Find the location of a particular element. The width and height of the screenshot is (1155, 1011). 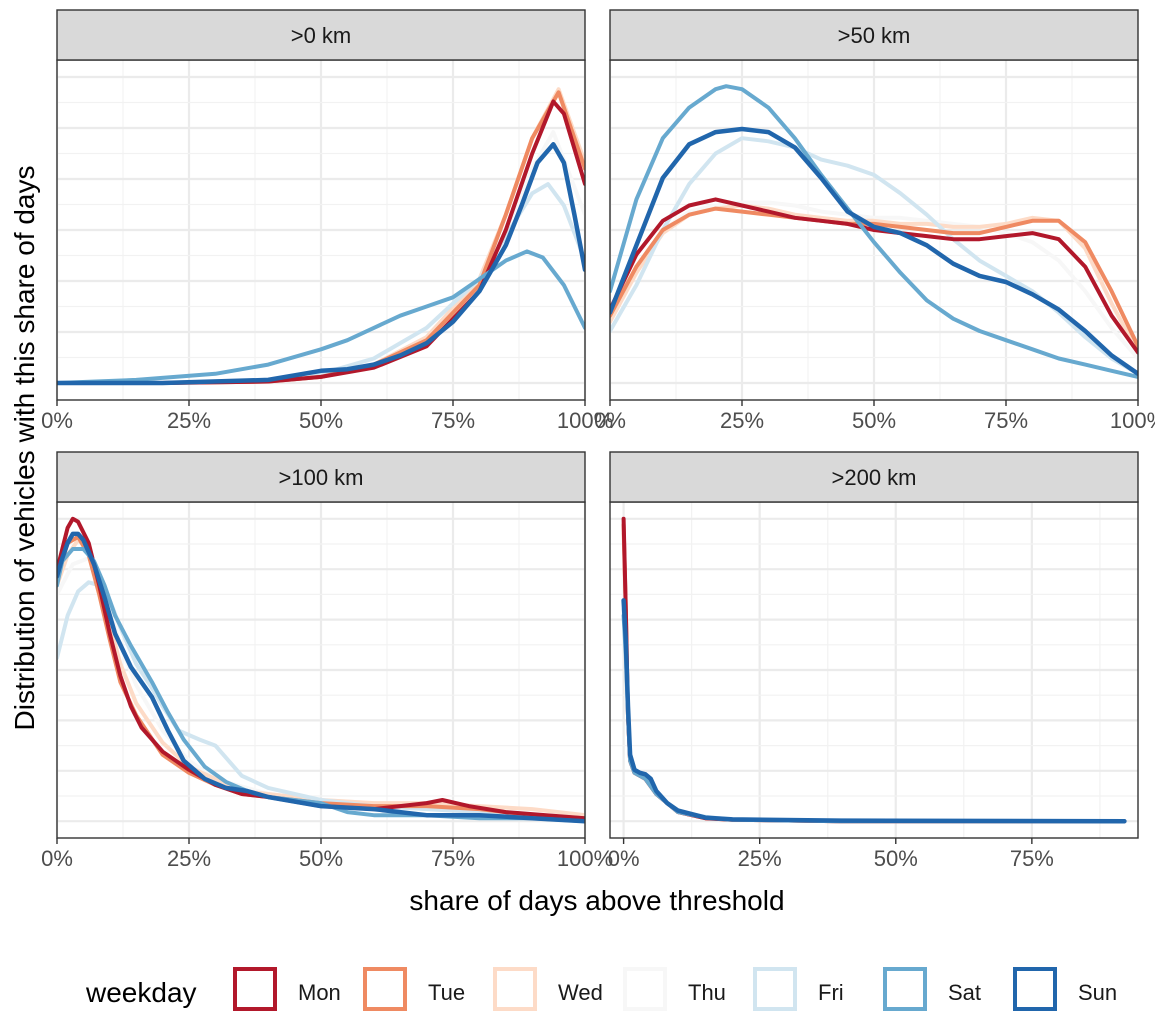

series-line-tue is located at coordinates (874, 277).